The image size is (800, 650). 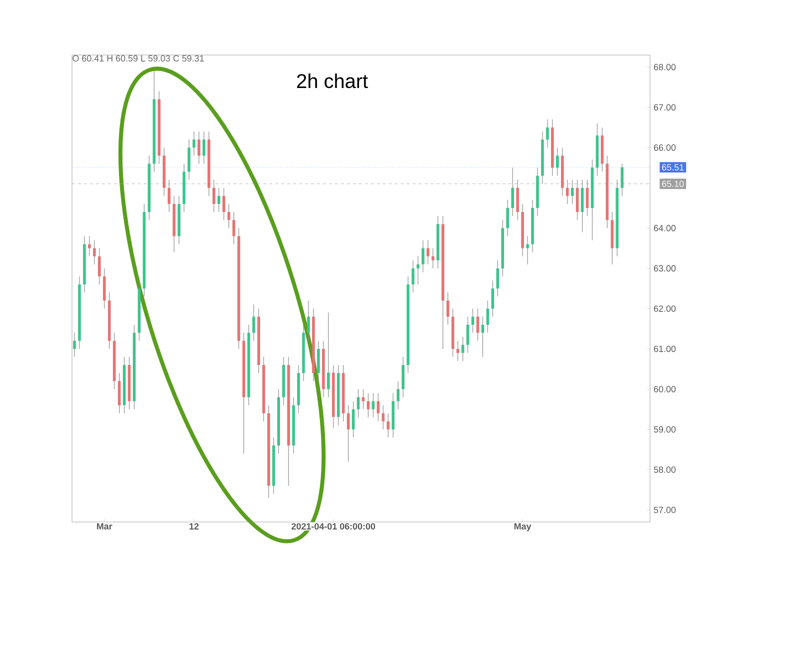 What do you see at coordinates (665, 349) in the screenshot?
I see `y-tick-label: 61.00` at bounding box center [665, 349].